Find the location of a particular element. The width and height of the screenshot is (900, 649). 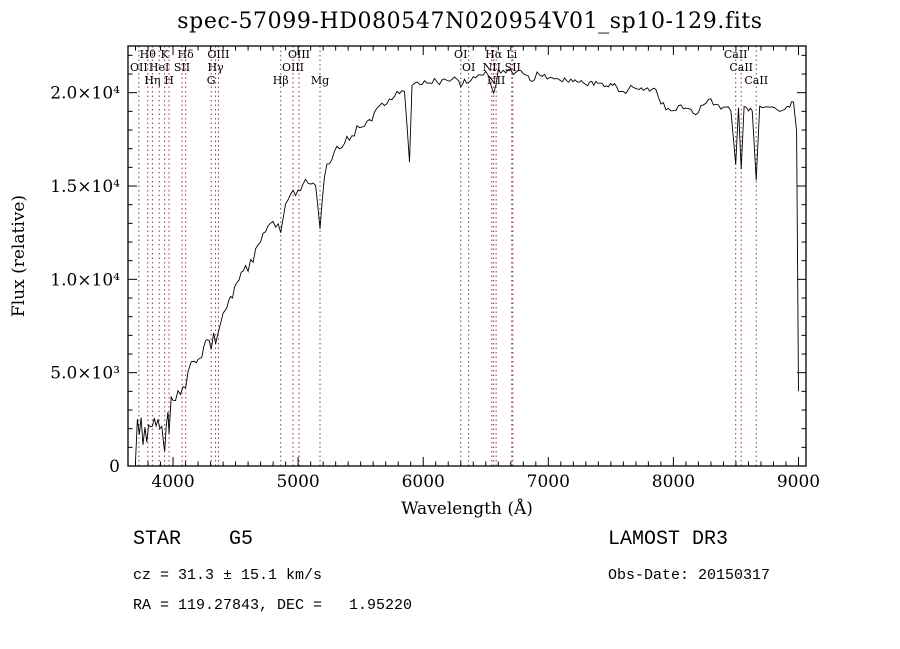

spectral-line-label: Hθ is located at coordinates (148, 54).